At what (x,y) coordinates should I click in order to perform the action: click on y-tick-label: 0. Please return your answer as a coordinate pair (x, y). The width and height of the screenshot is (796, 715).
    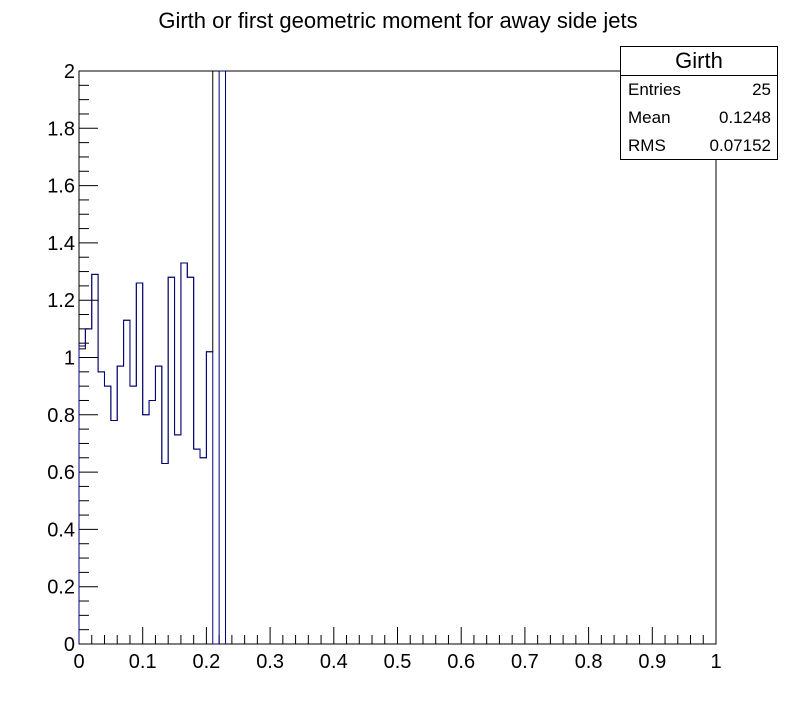
    Looking at the image, I should click on (69, 645).